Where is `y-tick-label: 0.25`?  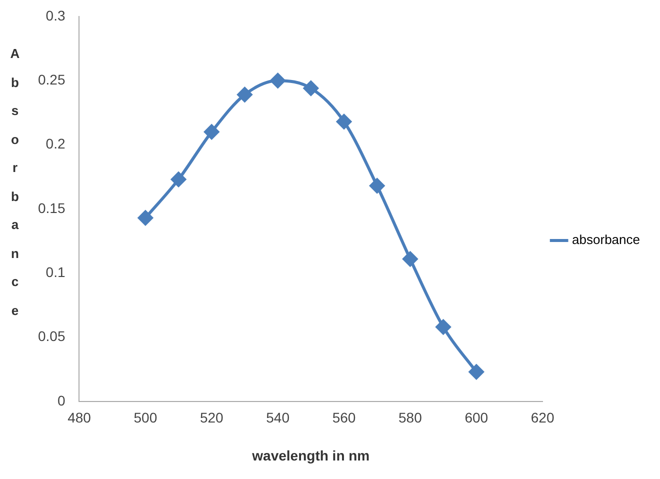 y-tick-label: 0.25 is located at coordinates (52, 79).